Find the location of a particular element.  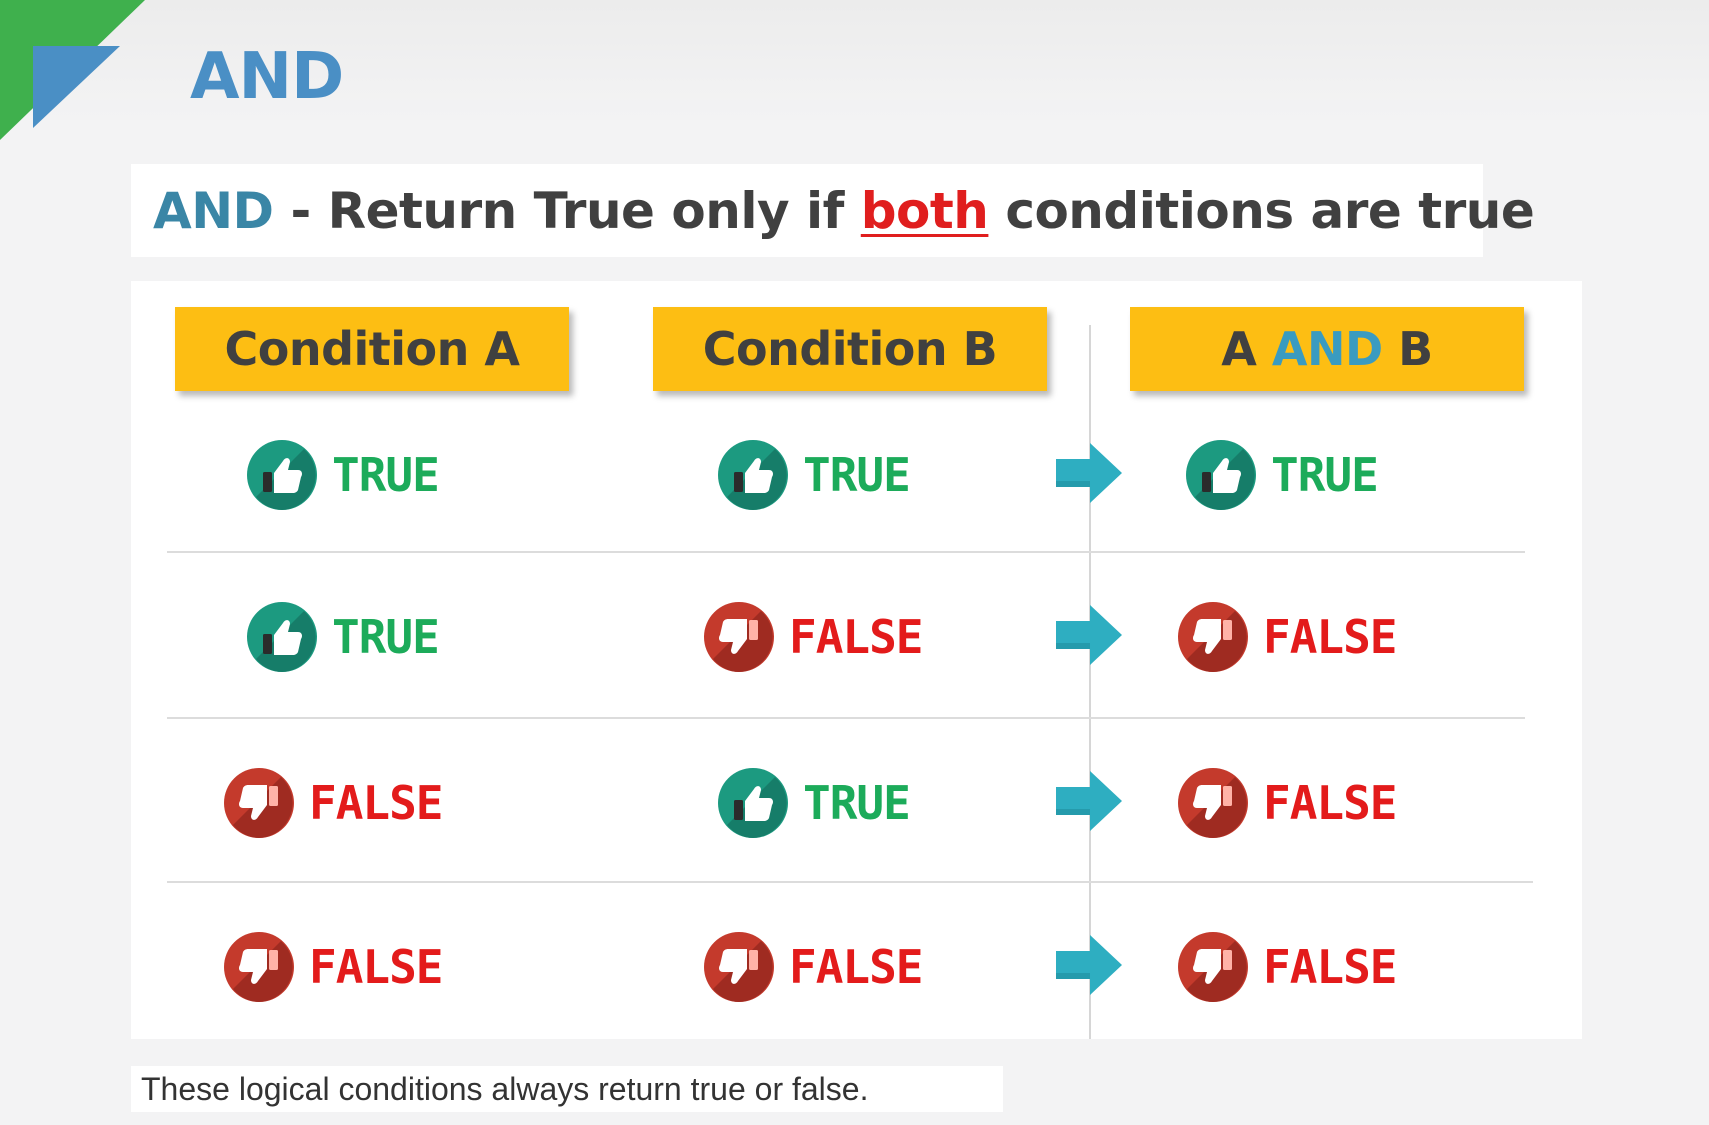

header-condition-b: Condition B is located at coordinates (850, 349).